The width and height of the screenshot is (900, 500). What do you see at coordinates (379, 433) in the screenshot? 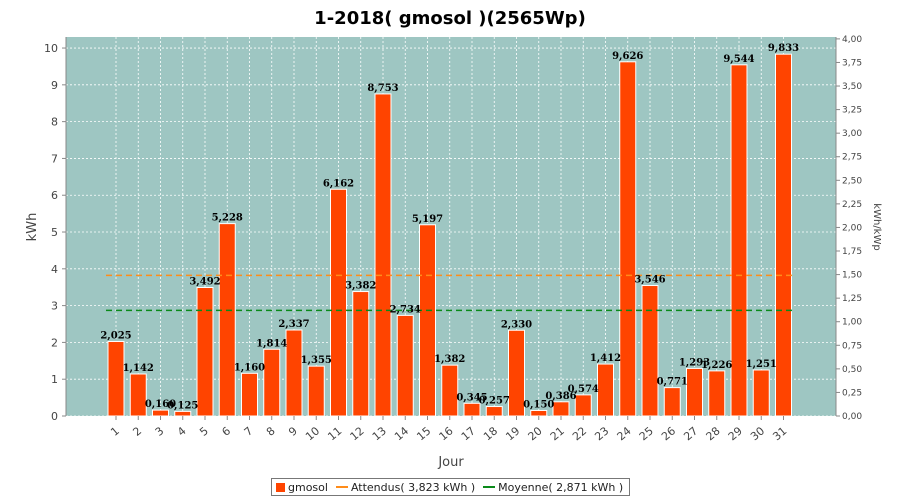
I see `x-tick-label: 13` at bounding box center [379, 433].